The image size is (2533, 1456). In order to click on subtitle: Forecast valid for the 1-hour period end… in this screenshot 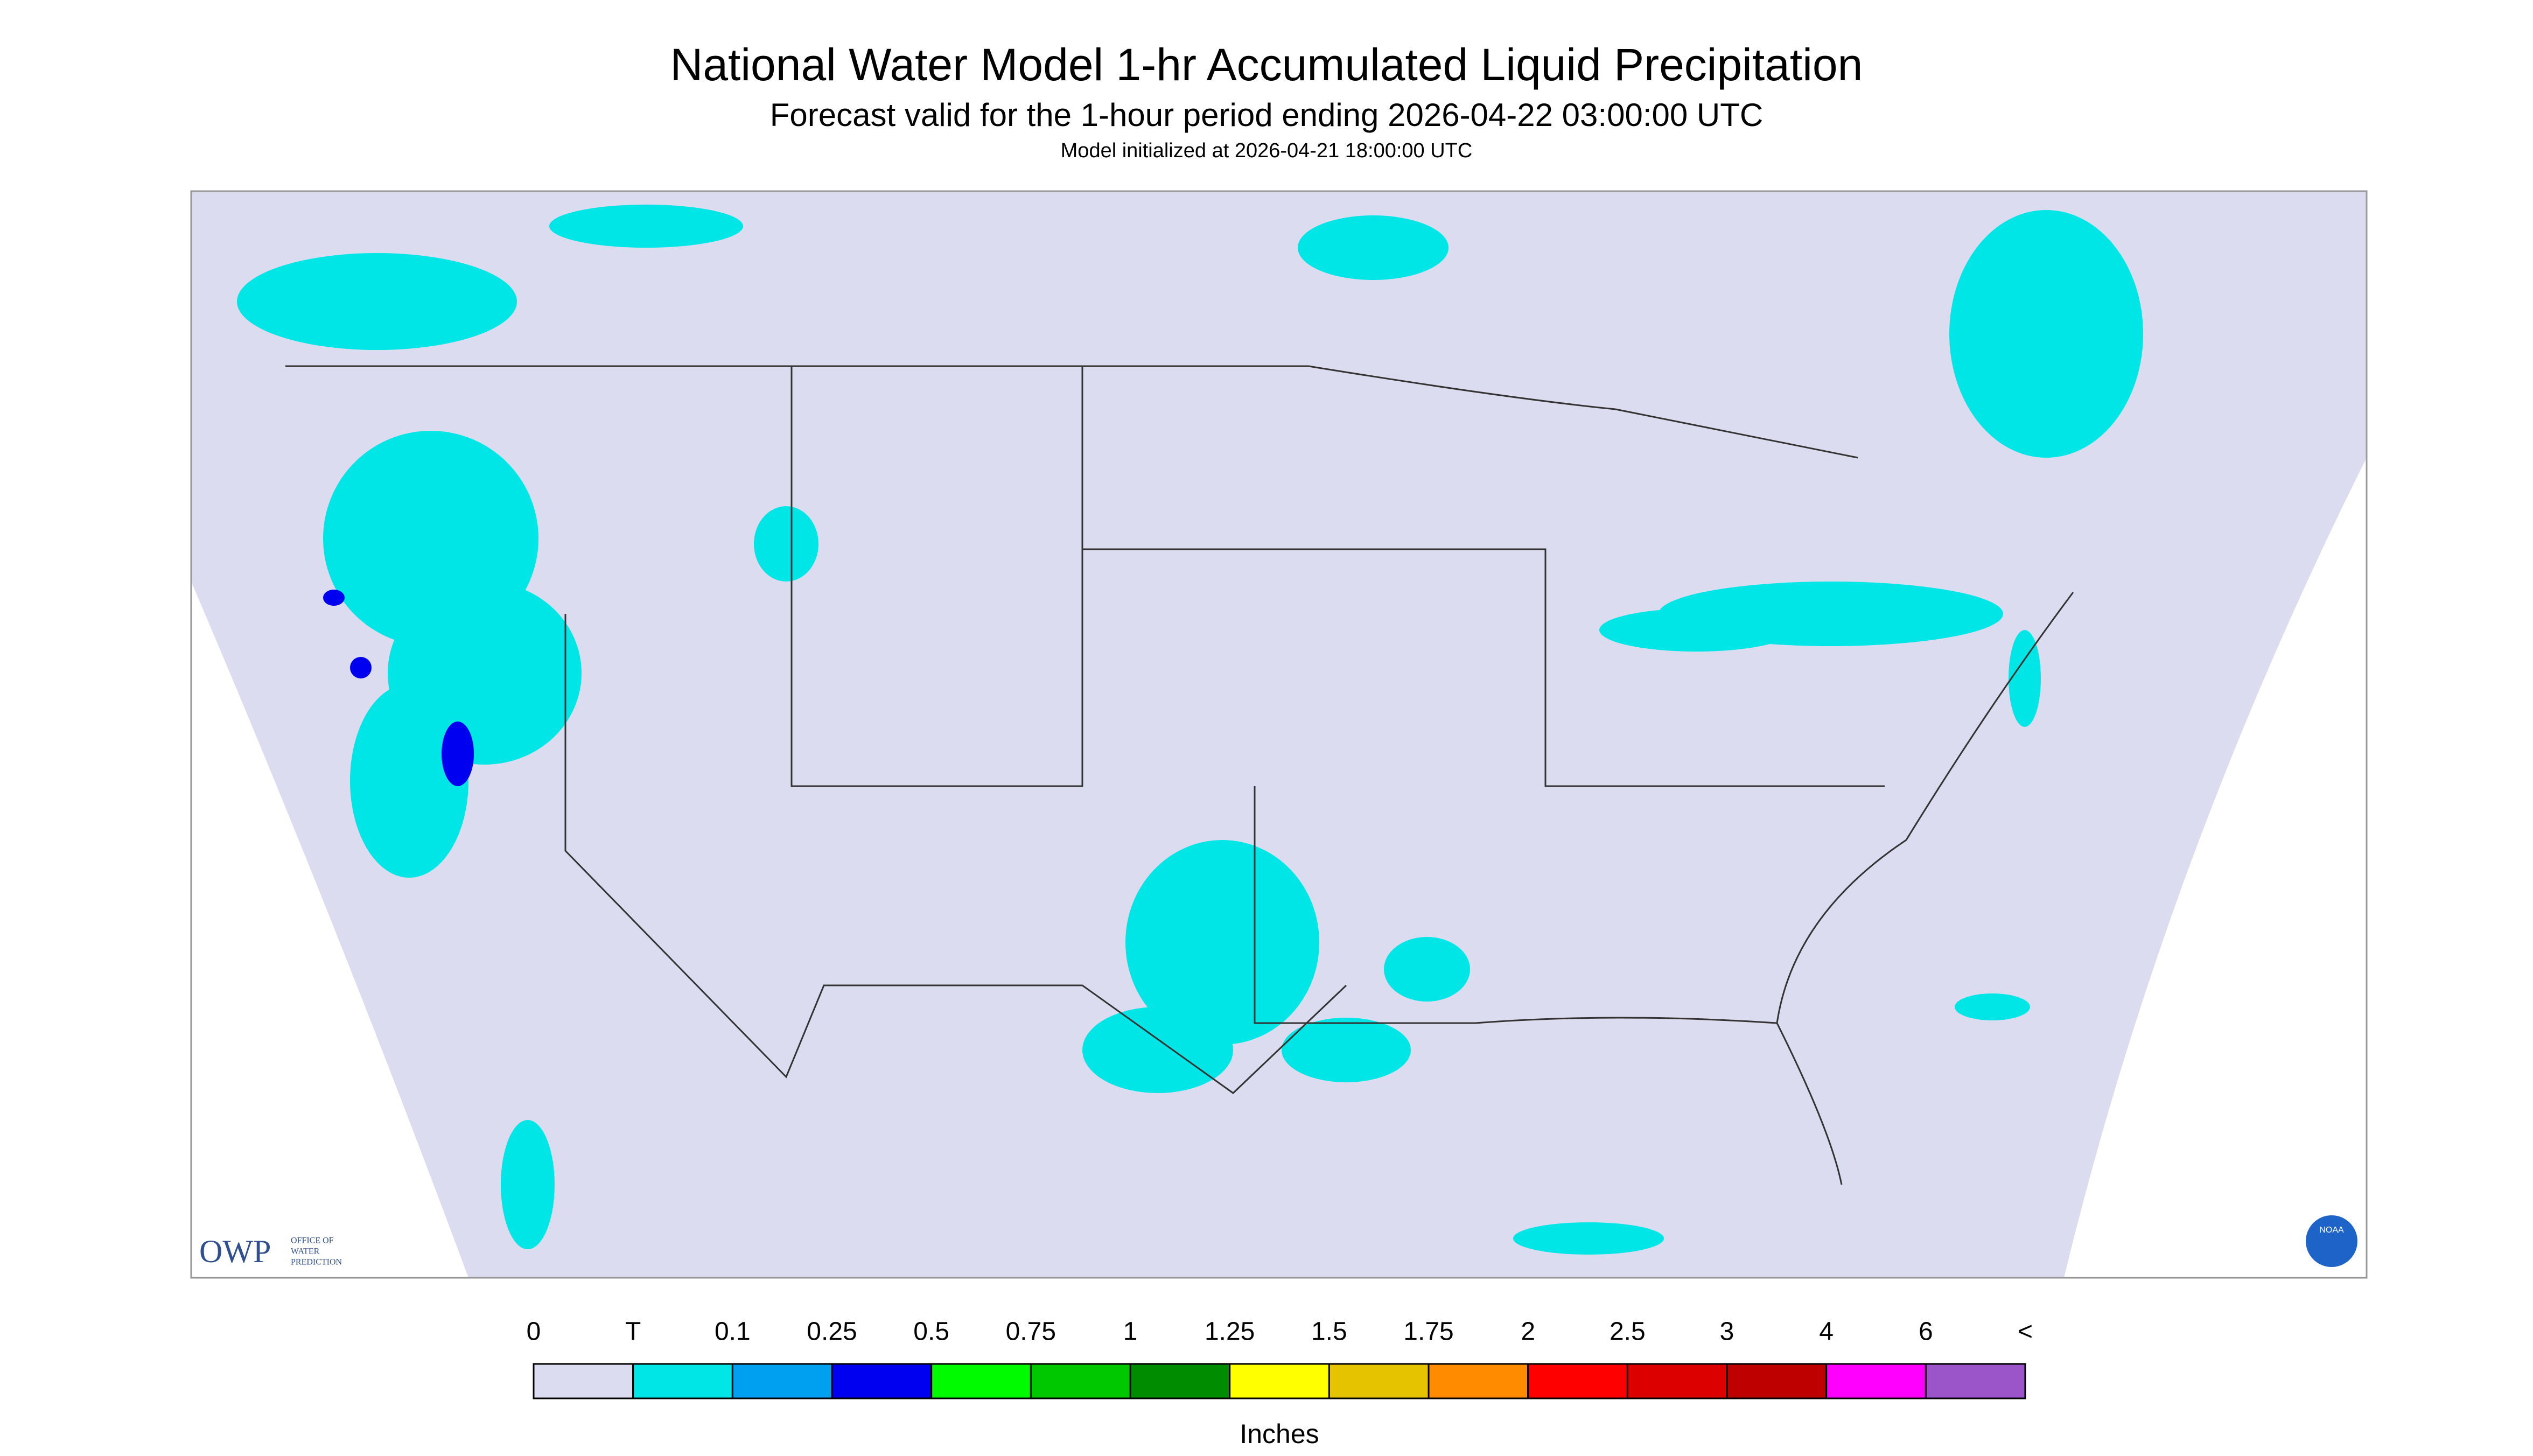, I will do `click(1266, 115)`.